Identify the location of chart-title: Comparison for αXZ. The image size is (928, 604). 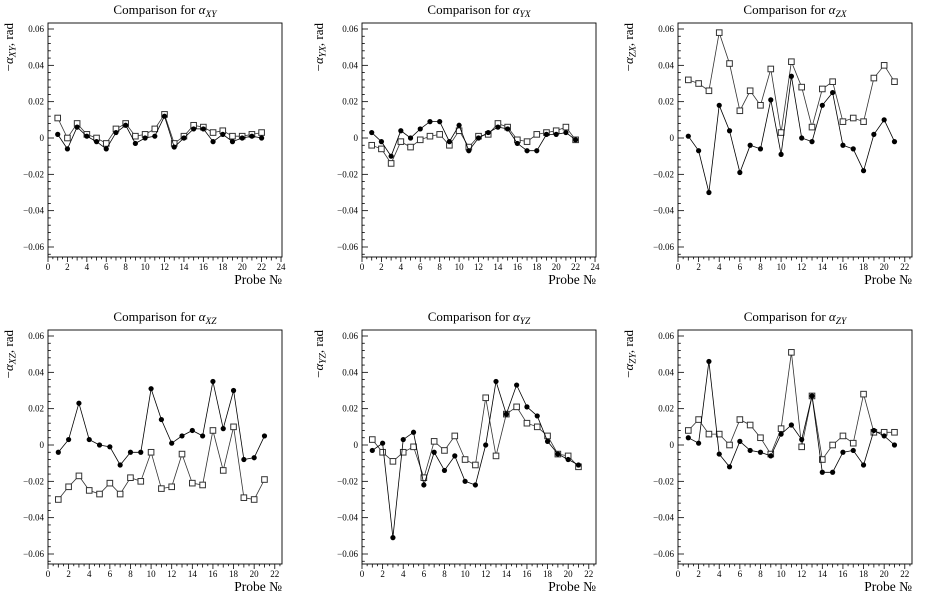
(165, 318).